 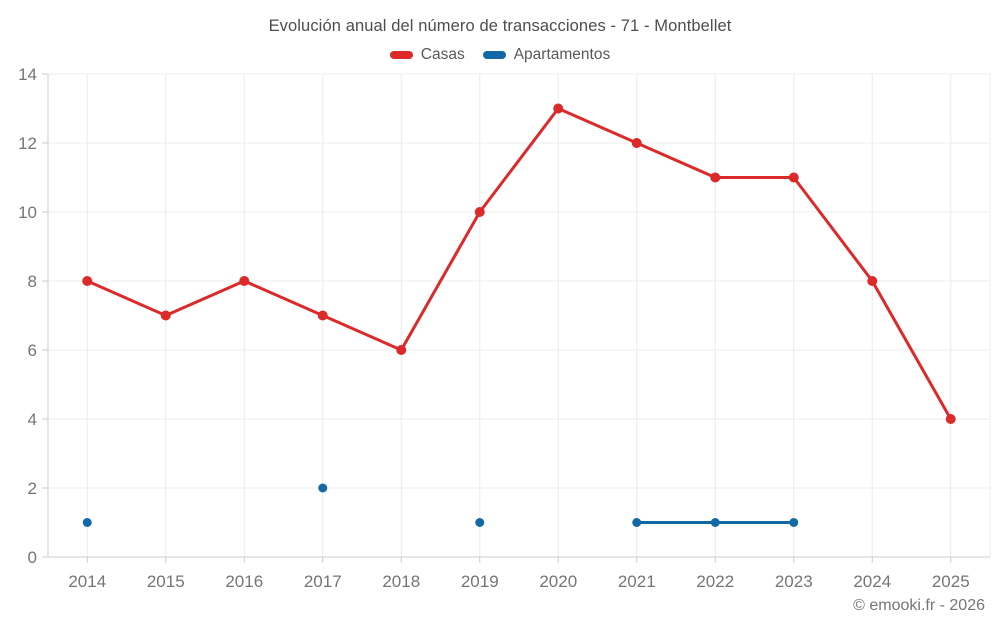 What do you see at coordinates (479, 212) in the screenshot?
I see `data-point-casas-2019` at bounding box center [479, 212].